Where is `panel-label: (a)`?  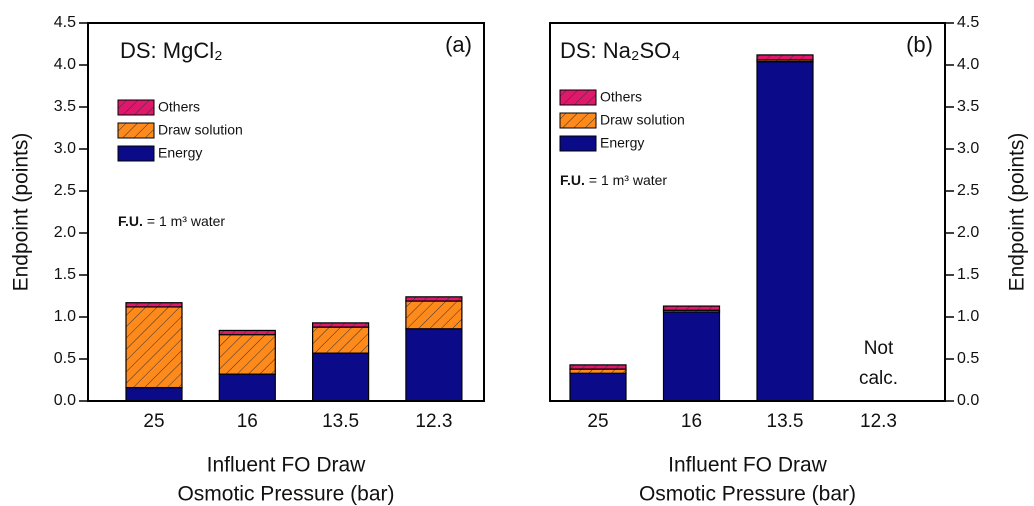 panel-label: (a) is located at coordinates (458, 44).